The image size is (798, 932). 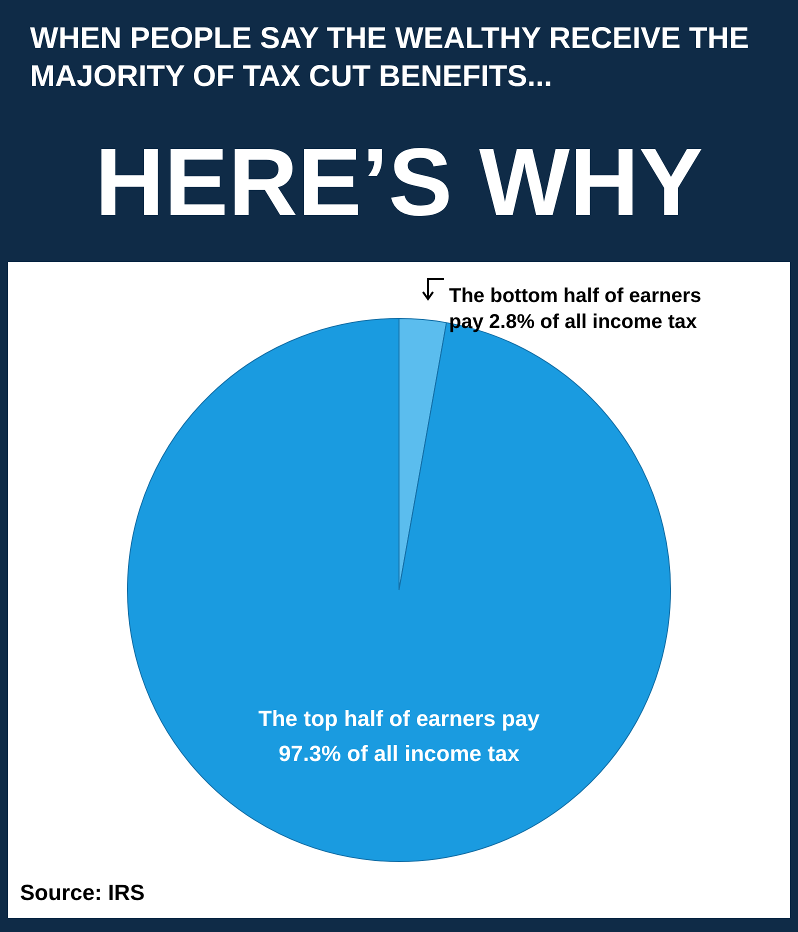 What do you see at coordinates (575, 309) in the screenshot?
I see `slice-label: The bottom half of earners pay 2.8% of all income tax` at bounding box center [575, 309].